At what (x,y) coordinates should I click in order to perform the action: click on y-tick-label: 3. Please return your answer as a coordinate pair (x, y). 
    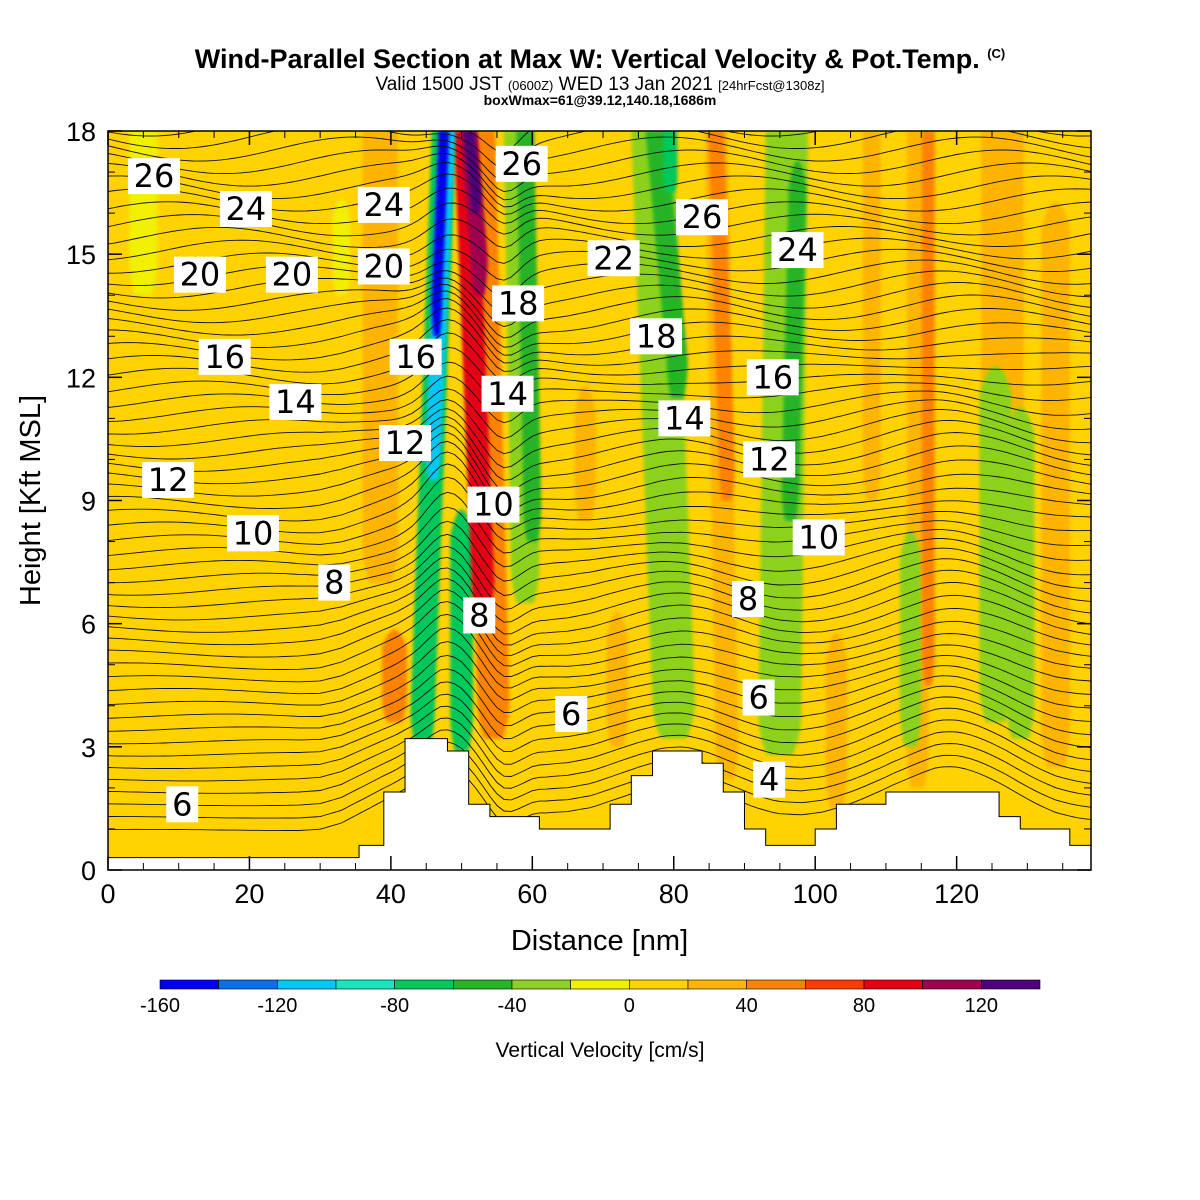
    Looking at the image, I should click on (88, 748).